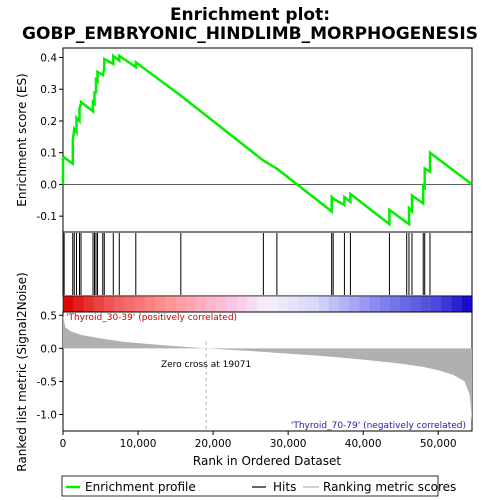 The image size is (500, 500). Describe the element at coordinates (22, 371) in the screenshot. I see `ranking-axis-label: Ranked list metric (Signal2Noise)` at that location.